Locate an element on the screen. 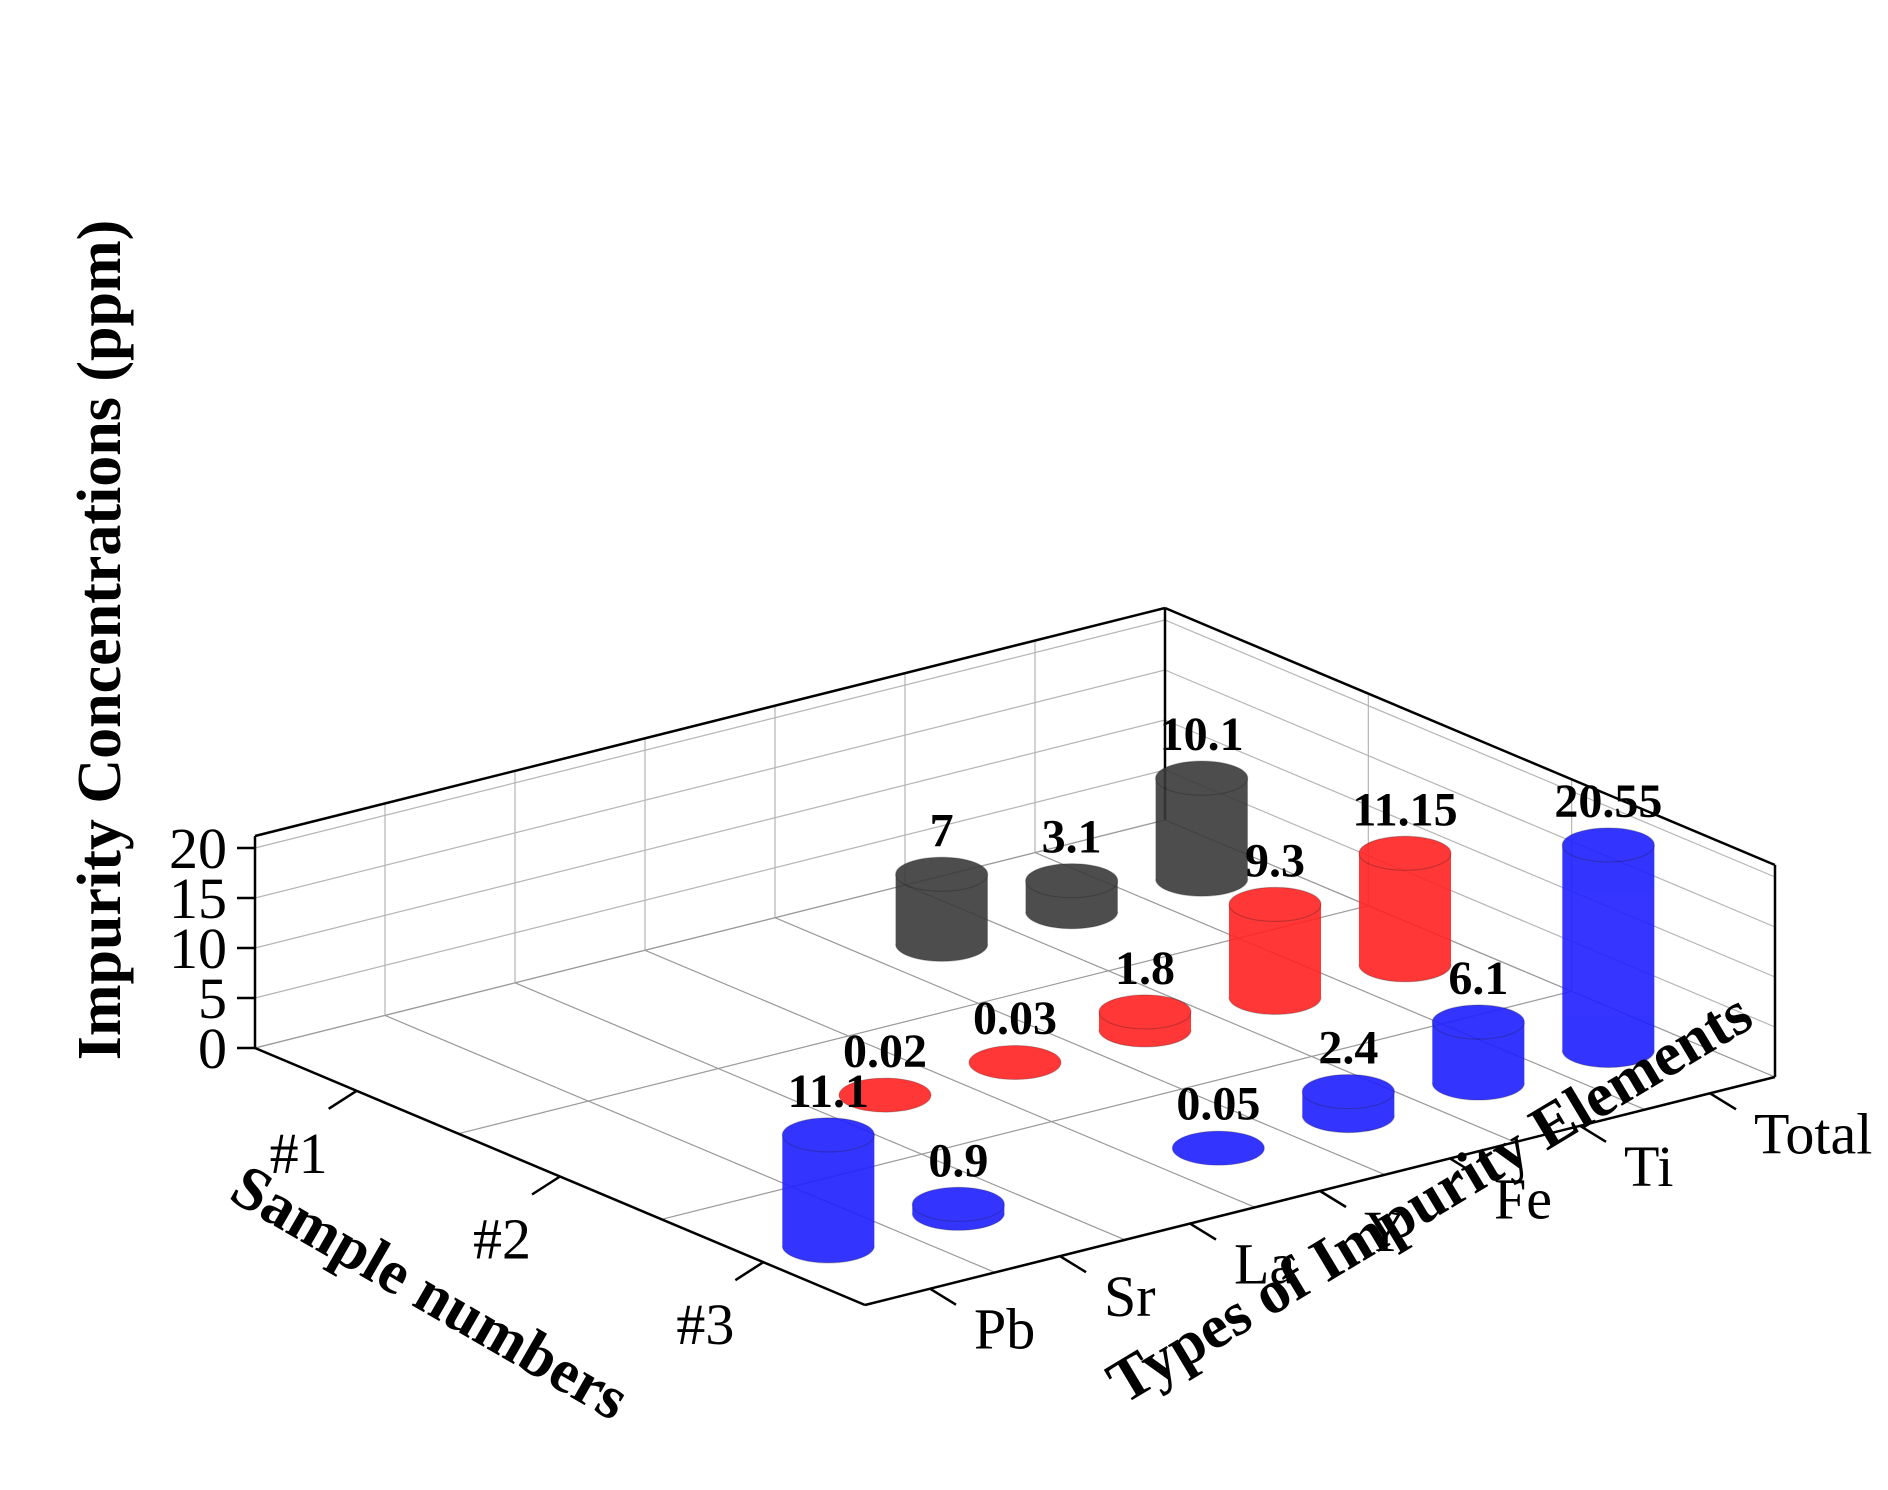  y-tick-label: Y is located at coordinates (1385, 1231).